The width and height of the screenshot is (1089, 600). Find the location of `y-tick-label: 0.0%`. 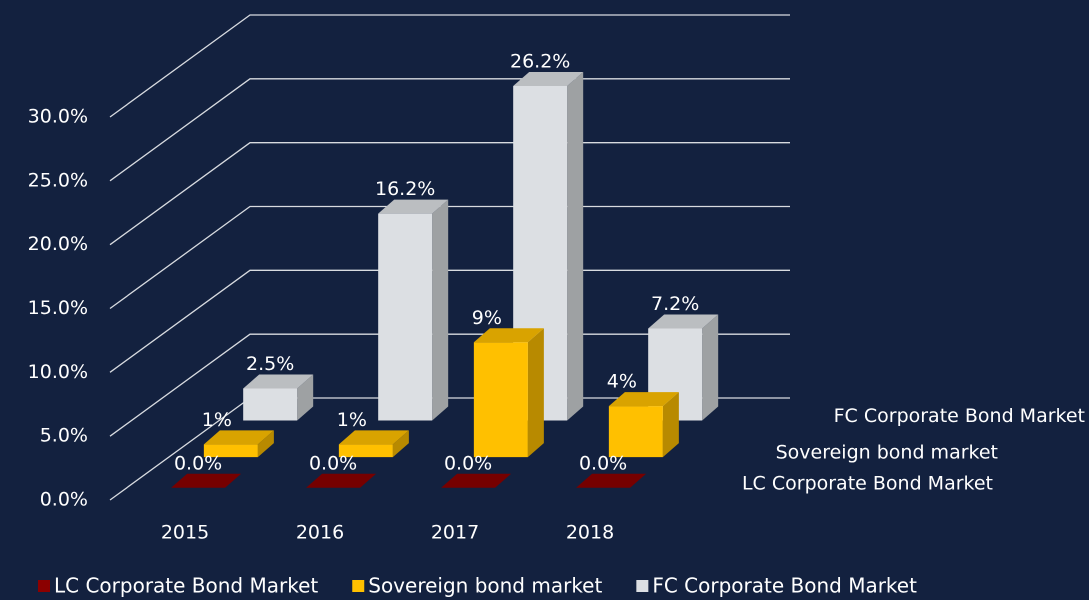

y-tick-label: 0.0% is located at coordinates (64, 500).